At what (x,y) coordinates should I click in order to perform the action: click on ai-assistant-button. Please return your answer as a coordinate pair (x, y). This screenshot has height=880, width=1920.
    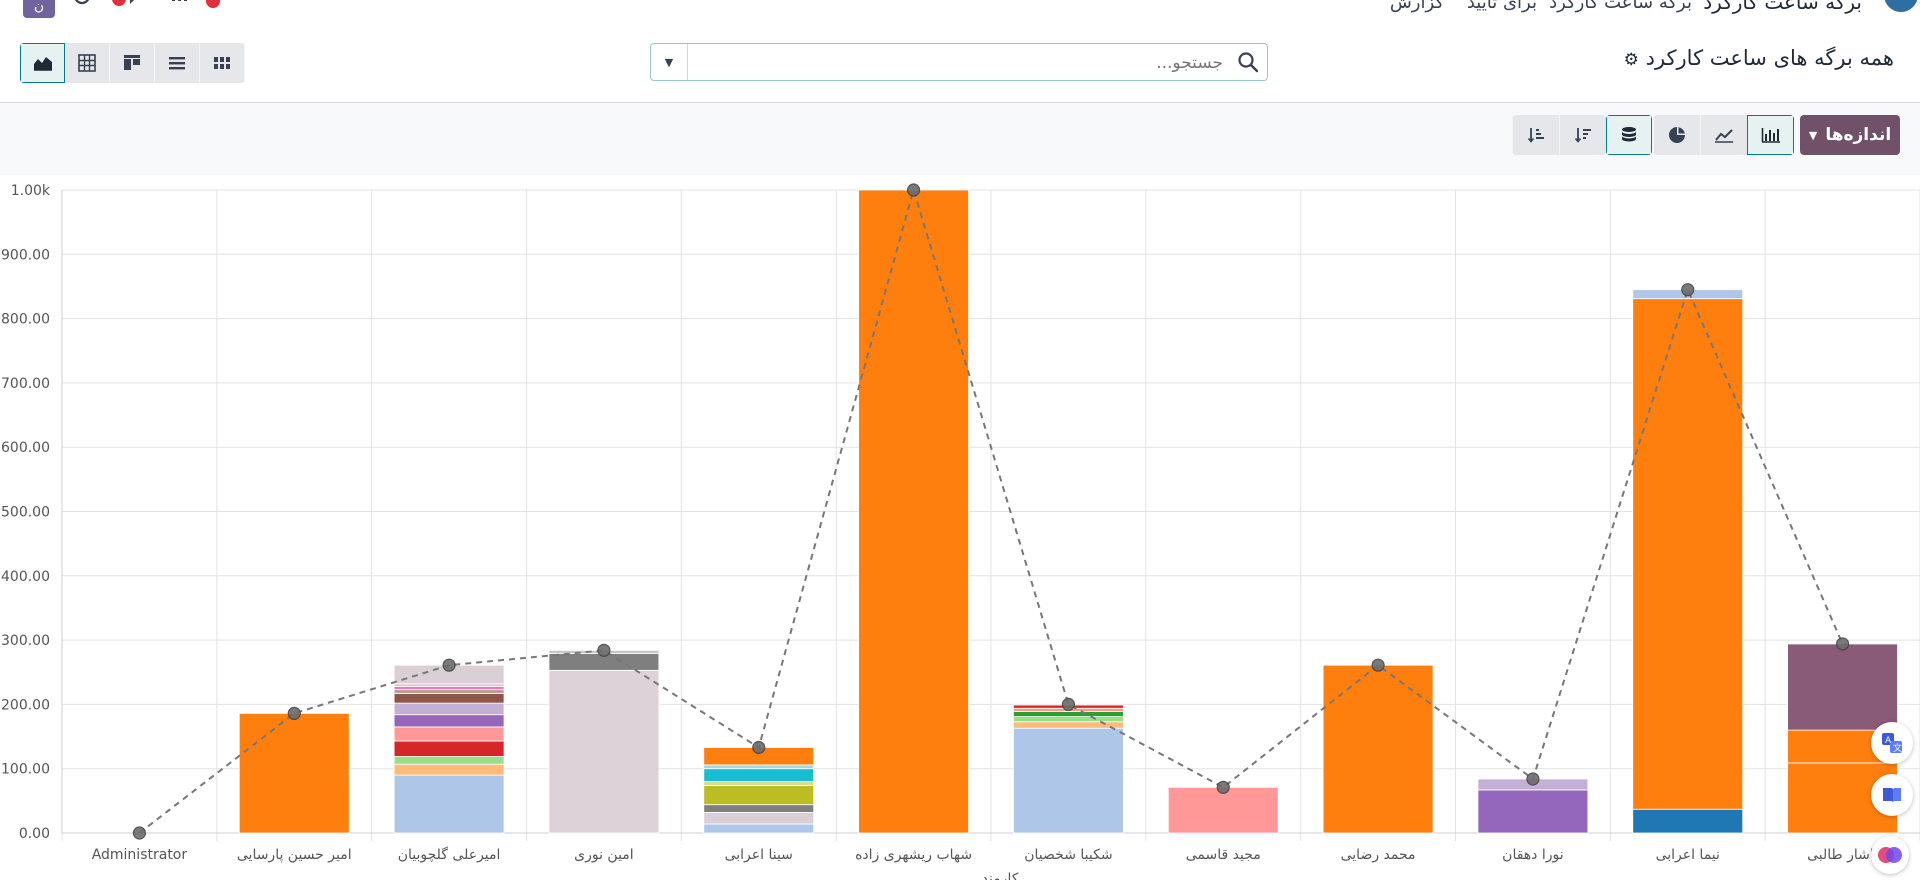
    Looking at the image, I should click on (1890, 855).